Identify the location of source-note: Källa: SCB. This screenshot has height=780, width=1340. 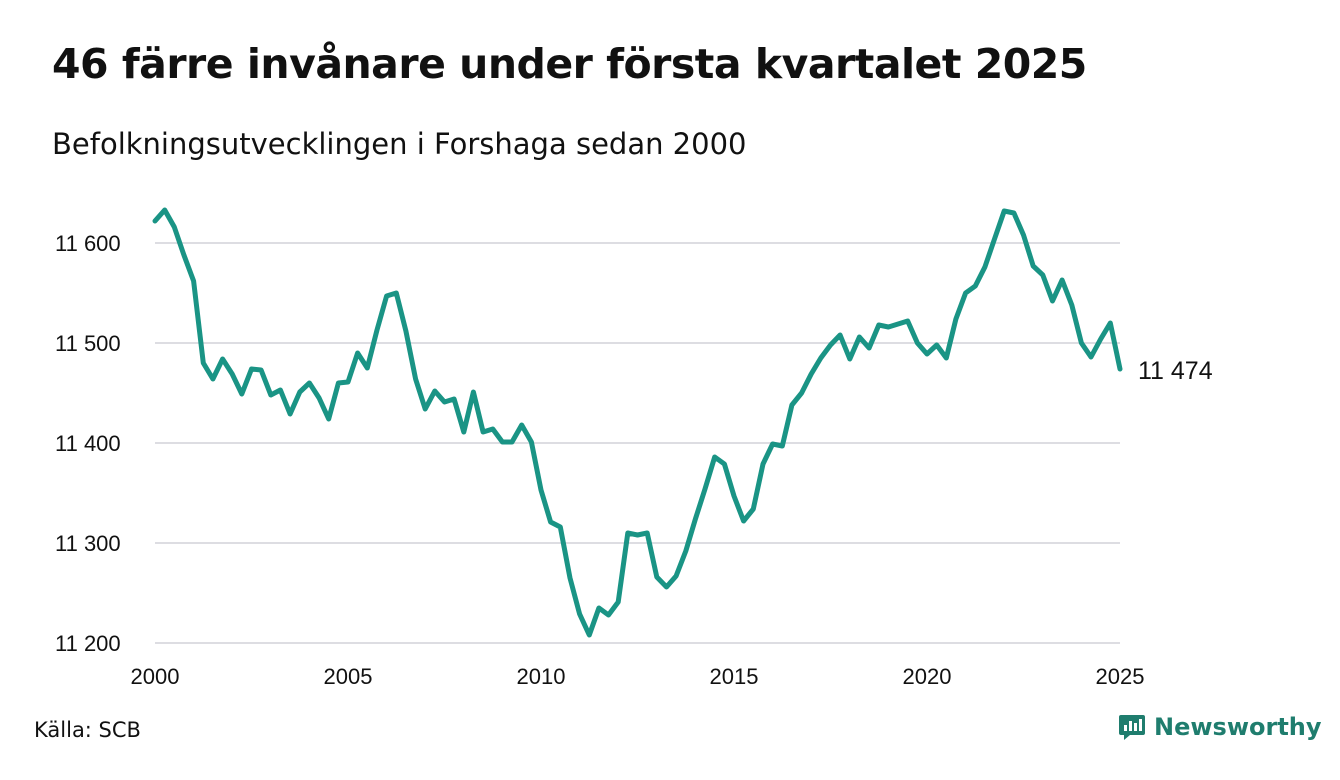
(87, 730).